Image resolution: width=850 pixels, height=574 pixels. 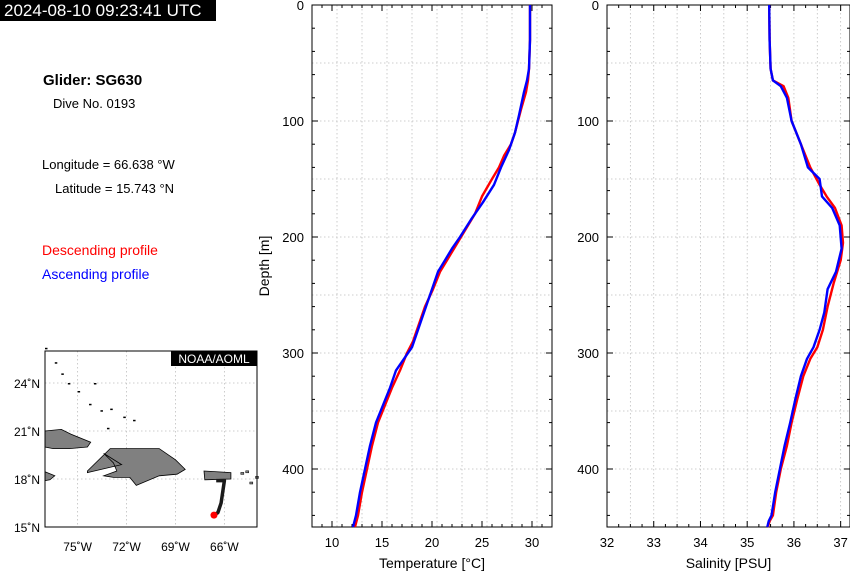 What do you see at coordinates (108, 164) in the screenshot?
I see `longitude-readout: Longitude = 66.638 °W` at bounding box center [108, 164].